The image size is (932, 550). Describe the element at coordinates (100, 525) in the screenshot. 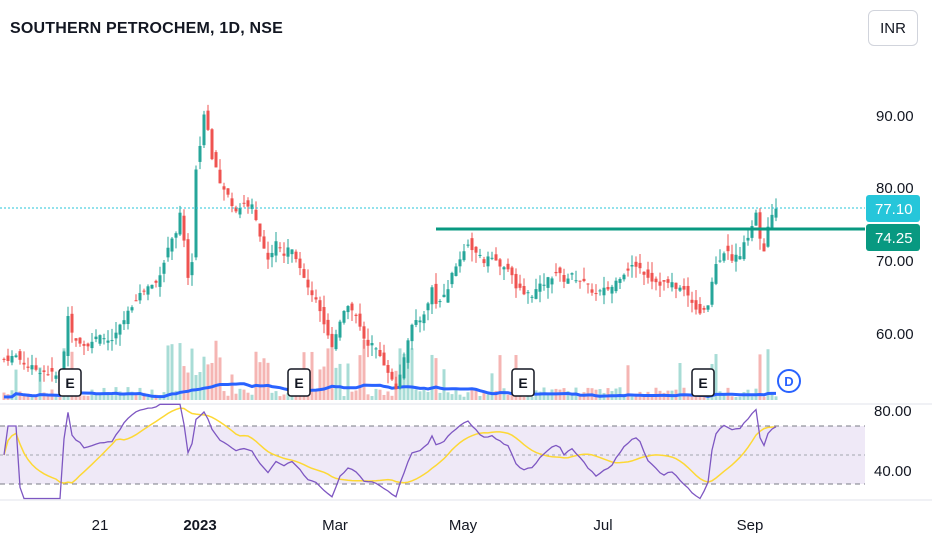

I see `time-axis-label: 21` at that location.